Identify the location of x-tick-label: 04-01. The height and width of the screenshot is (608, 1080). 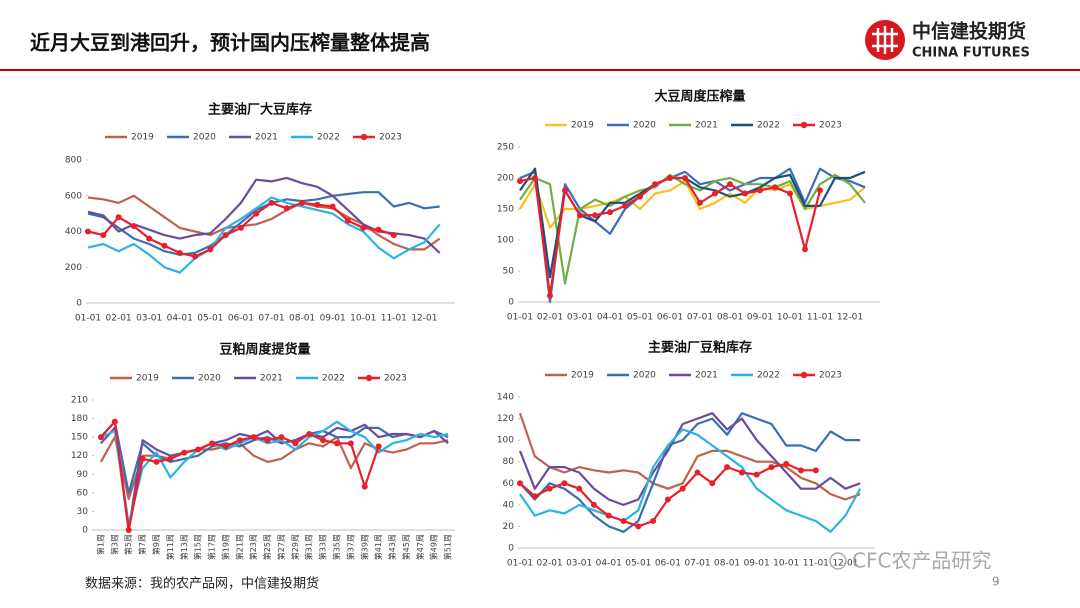
(610, 318).